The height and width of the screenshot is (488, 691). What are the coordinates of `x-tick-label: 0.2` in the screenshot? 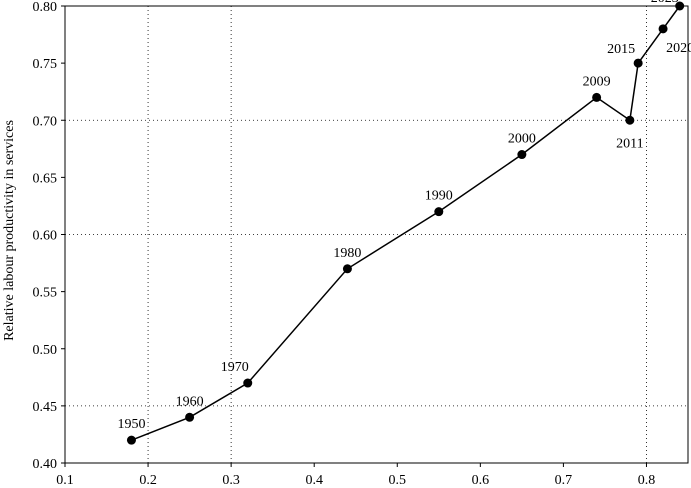 It's located at (148, 480).